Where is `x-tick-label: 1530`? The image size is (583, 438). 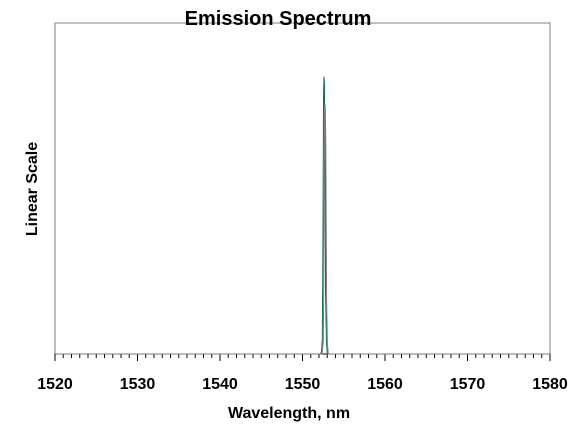
x-tick-label: 1530 is located at coordinates (138, 384).